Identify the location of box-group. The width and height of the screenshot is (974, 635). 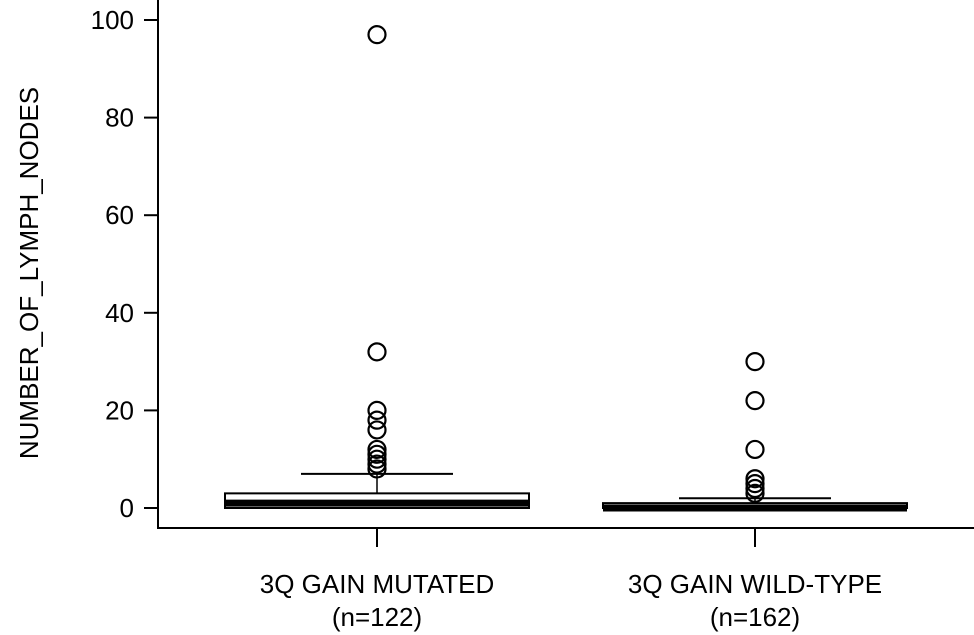
(755, 432).